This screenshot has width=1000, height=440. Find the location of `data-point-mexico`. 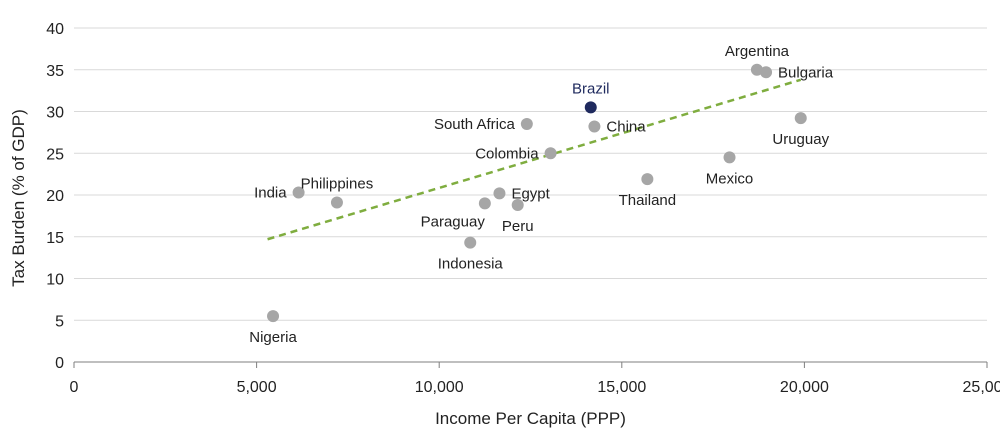

data-point-mexico is located at coordinates (729, 157).